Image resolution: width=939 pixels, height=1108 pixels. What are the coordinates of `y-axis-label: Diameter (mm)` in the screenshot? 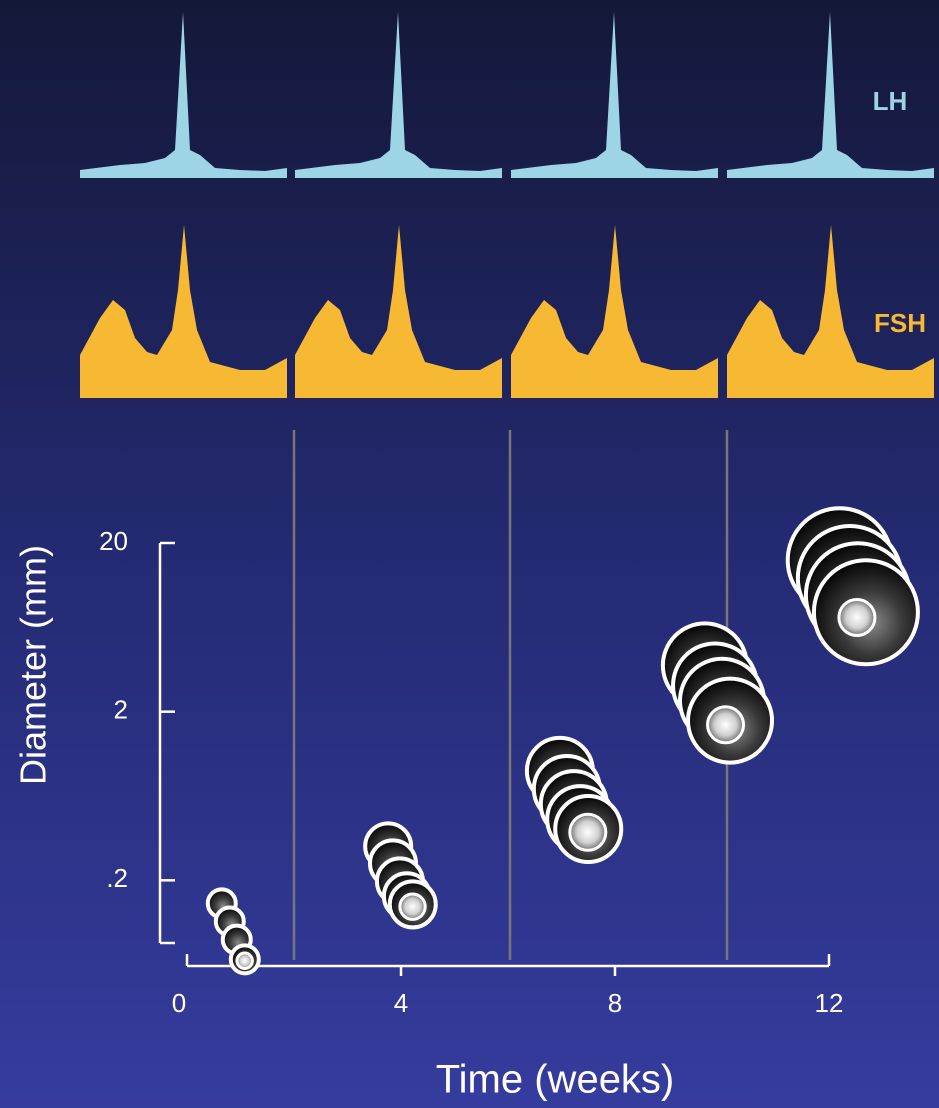 It's located at (33, 665).